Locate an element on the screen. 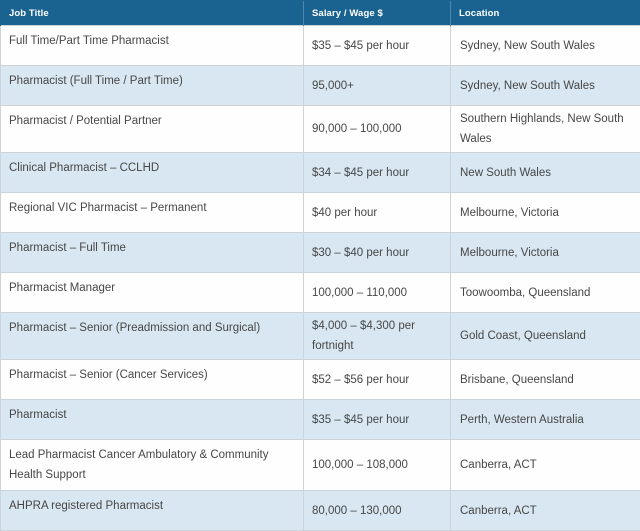  column-header-salary: Salary / Wage $ is located at coordinates (377, 13).